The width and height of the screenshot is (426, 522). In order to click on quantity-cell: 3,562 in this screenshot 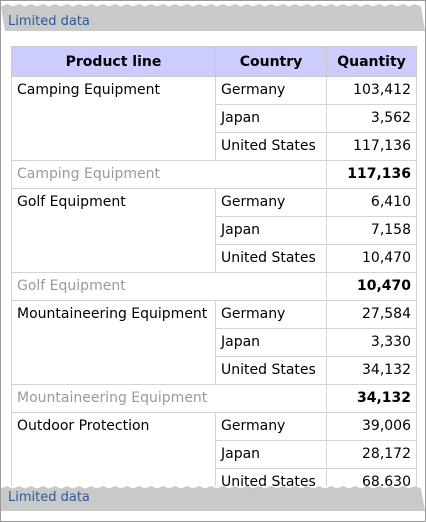, I will do `click(371, 118)`.